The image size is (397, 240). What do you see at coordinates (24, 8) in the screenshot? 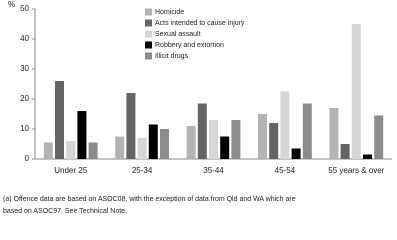
I see `y-tick-label: 50` at bounding box center [24, 8].